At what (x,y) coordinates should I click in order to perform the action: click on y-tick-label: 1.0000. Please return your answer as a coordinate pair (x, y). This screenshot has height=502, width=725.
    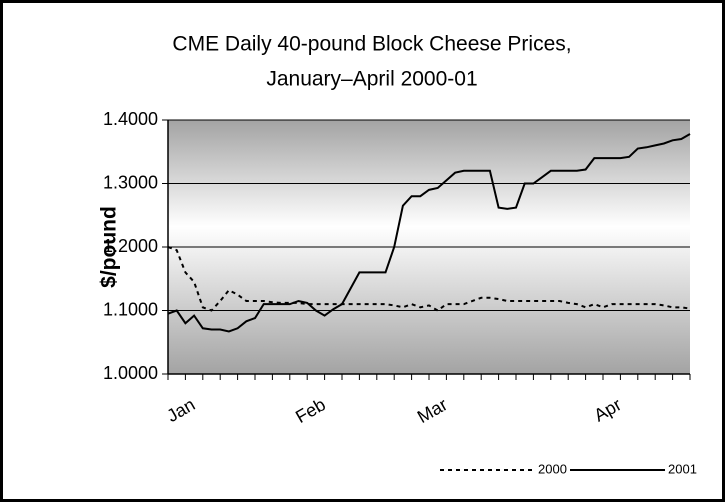
    Looking at the image, I should click on (130, 373).